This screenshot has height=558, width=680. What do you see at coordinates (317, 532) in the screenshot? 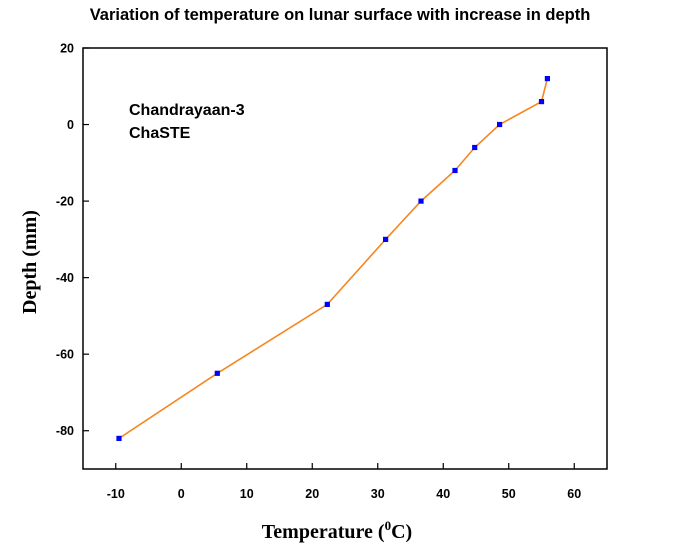
I see `x-axis-label-text: Temperature` at bounding box center [317, 532].